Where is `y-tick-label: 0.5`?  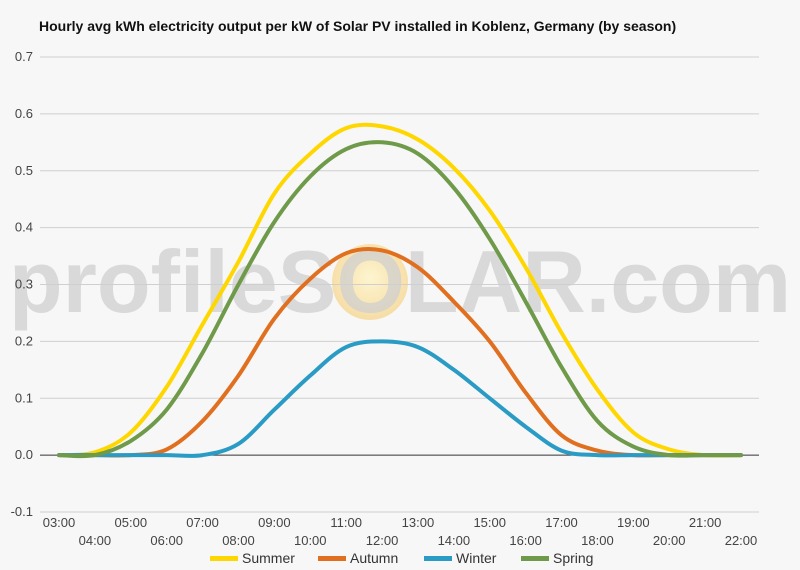
y-tick-label: 0.5 is located at coordinates (24, 170).